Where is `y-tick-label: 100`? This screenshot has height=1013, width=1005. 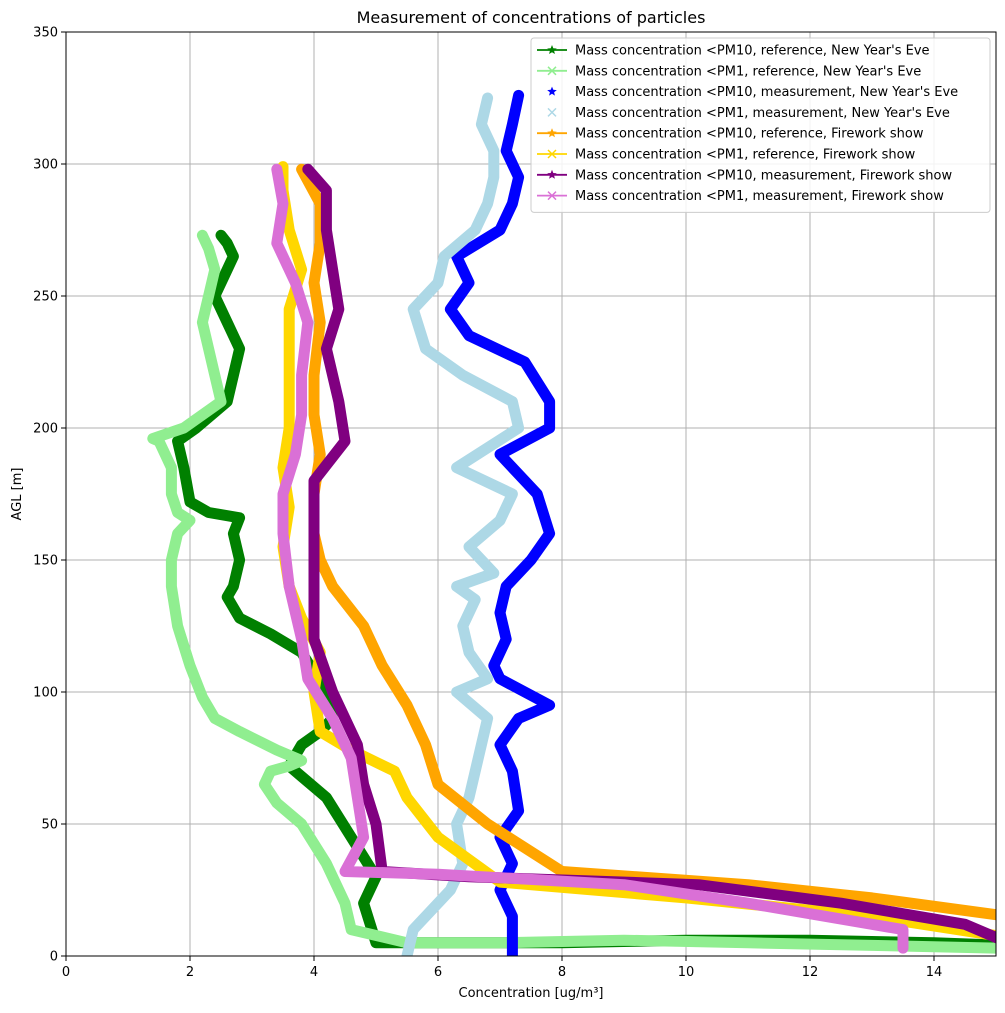
y-tick-label: 100 is located at coordinates (45, 693).